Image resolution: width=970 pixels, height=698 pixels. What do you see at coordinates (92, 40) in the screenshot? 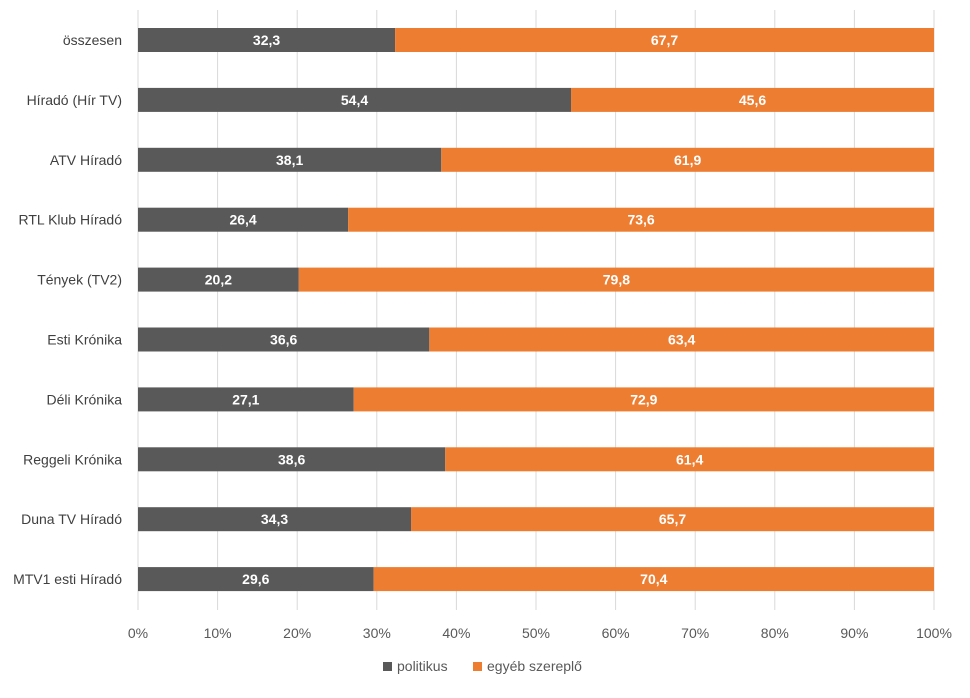
I see `category-label: összesen` at bounding box center [92, 40].